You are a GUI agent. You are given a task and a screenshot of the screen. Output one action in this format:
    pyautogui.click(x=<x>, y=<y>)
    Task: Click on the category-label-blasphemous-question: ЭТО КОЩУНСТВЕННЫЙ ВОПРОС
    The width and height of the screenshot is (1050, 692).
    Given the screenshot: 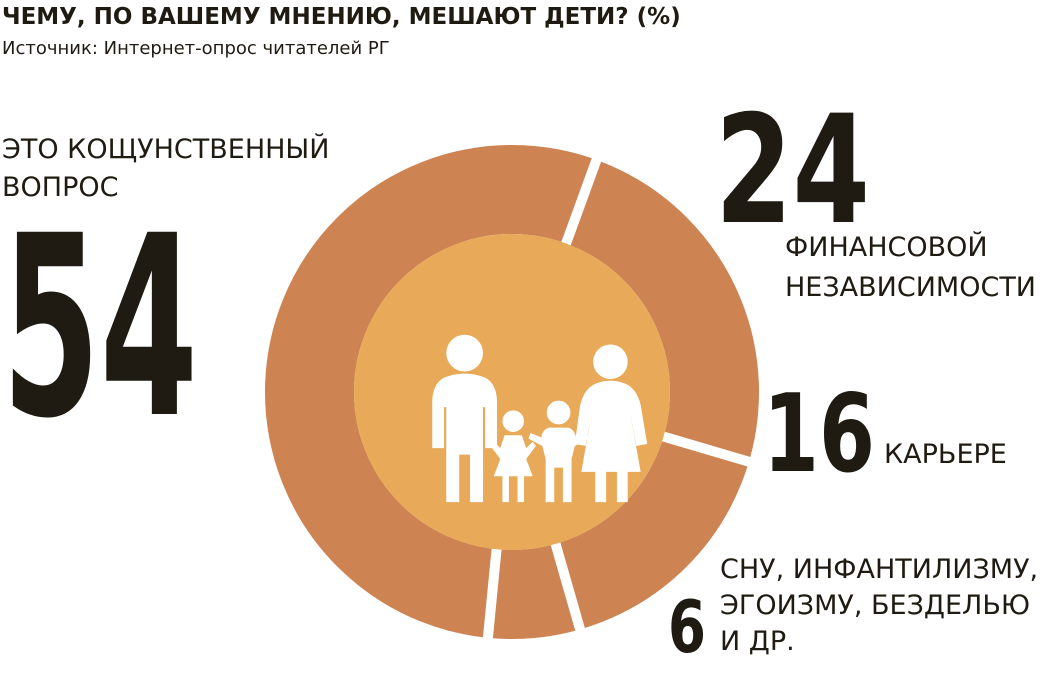 What is the action you would take?
    pyautogui.click(x=165, y=168)
    